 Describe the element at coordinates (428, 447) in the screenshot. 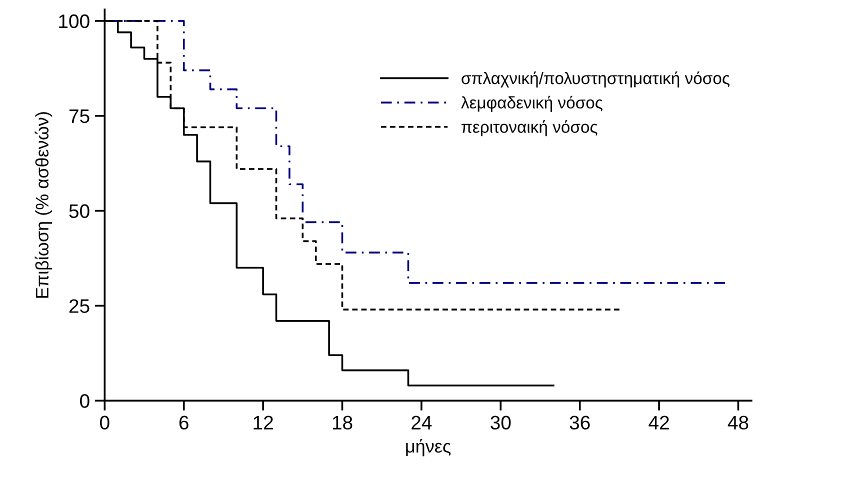

I see `x-axis-title: μήνες` at that location.